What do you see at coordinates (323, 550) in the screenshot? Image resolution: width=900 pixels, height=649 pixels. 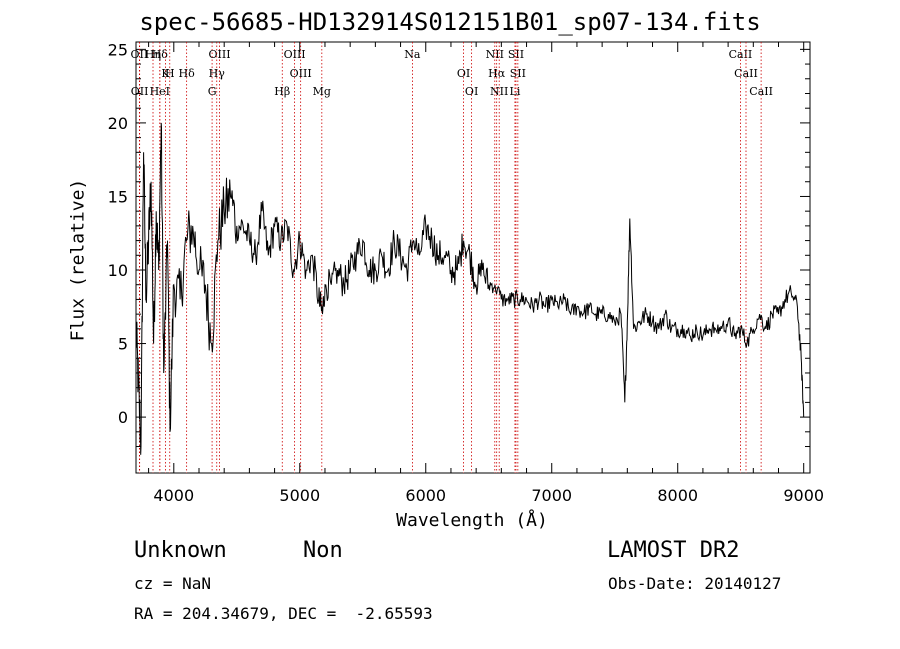 I see `subclass-label: Non` at bounding box center [323, 550].